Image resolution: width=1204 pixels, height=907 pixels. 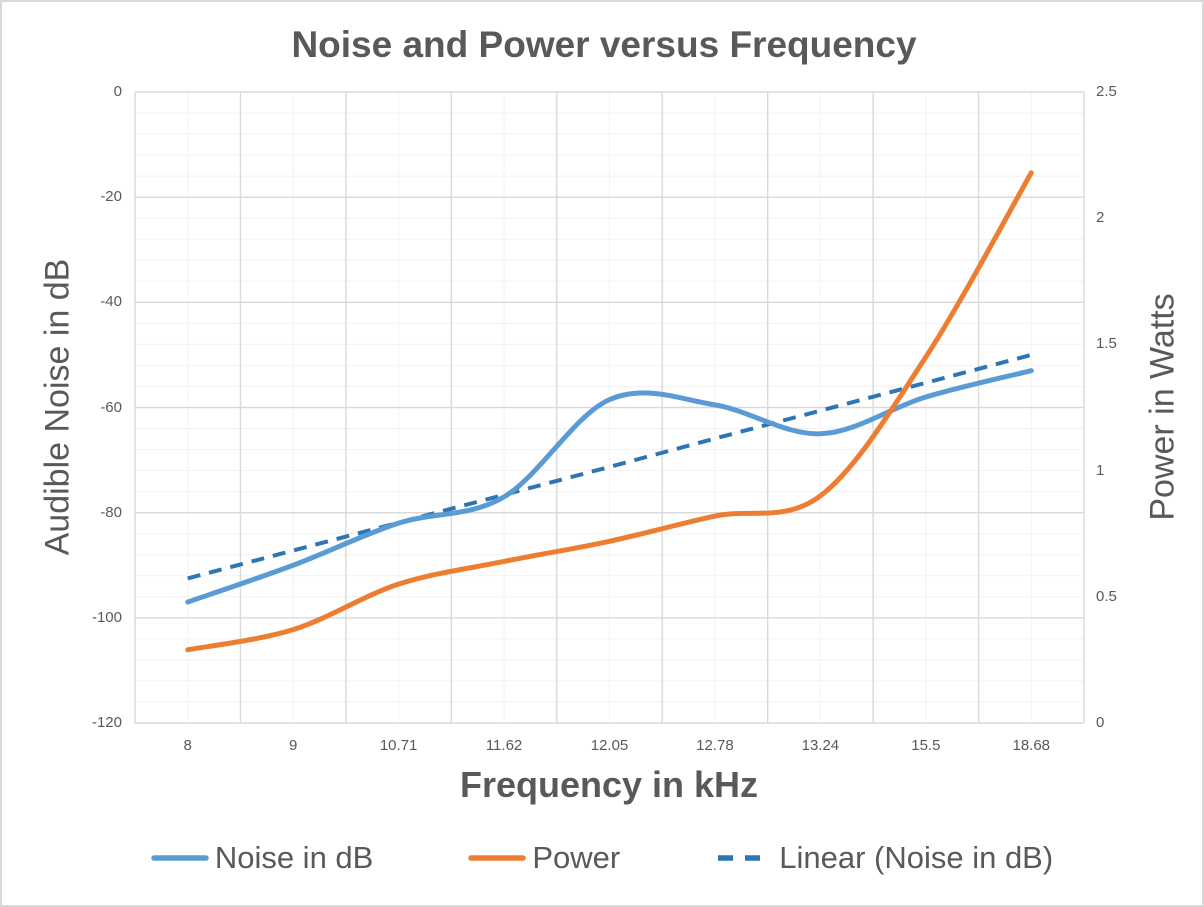 What do you see at coordinates (111, 197) in the screenshot?
I see `y-left-tick-label: -20` at bounding box center [111, 197].